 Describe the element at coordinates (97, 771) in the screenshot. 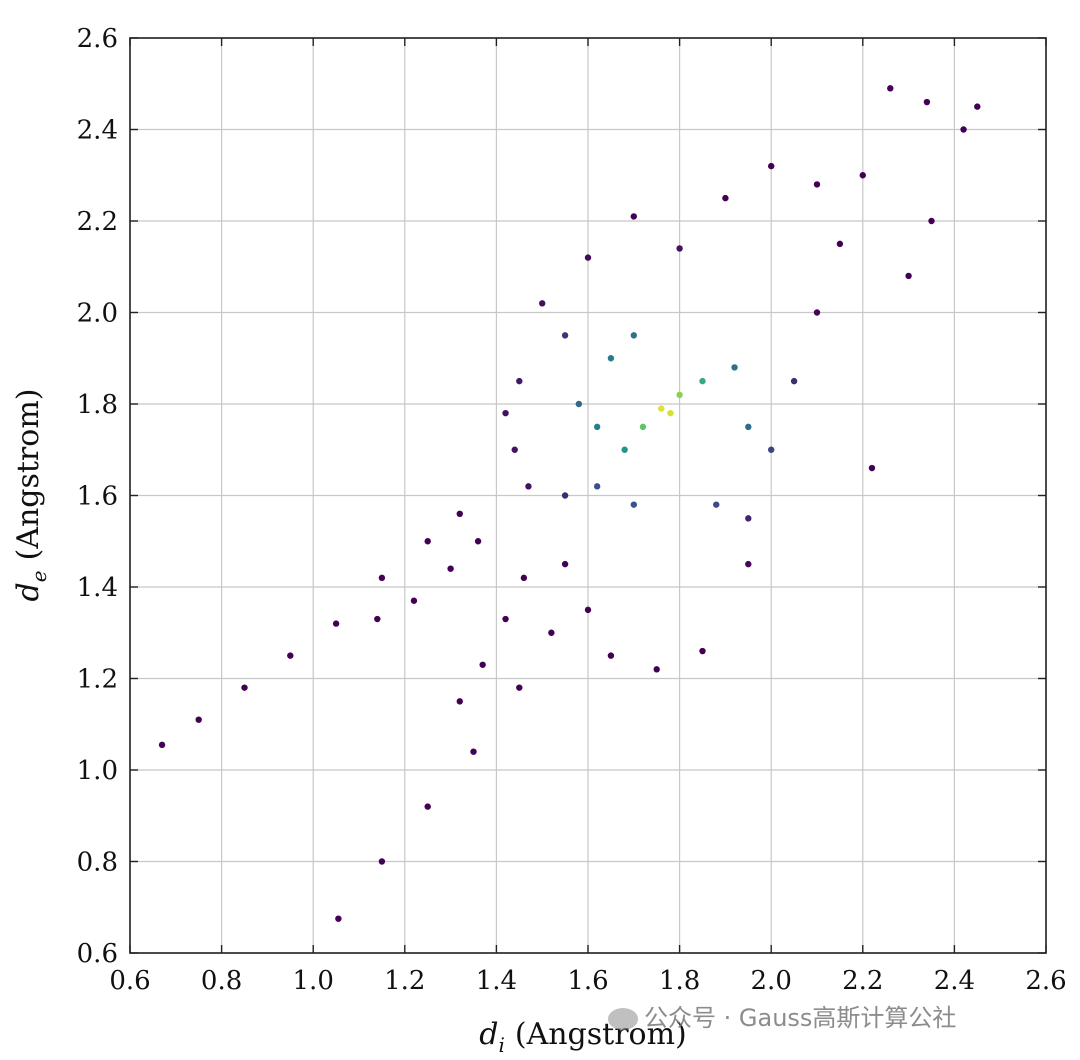

I see `y-tick-label: 1.0` at that location.